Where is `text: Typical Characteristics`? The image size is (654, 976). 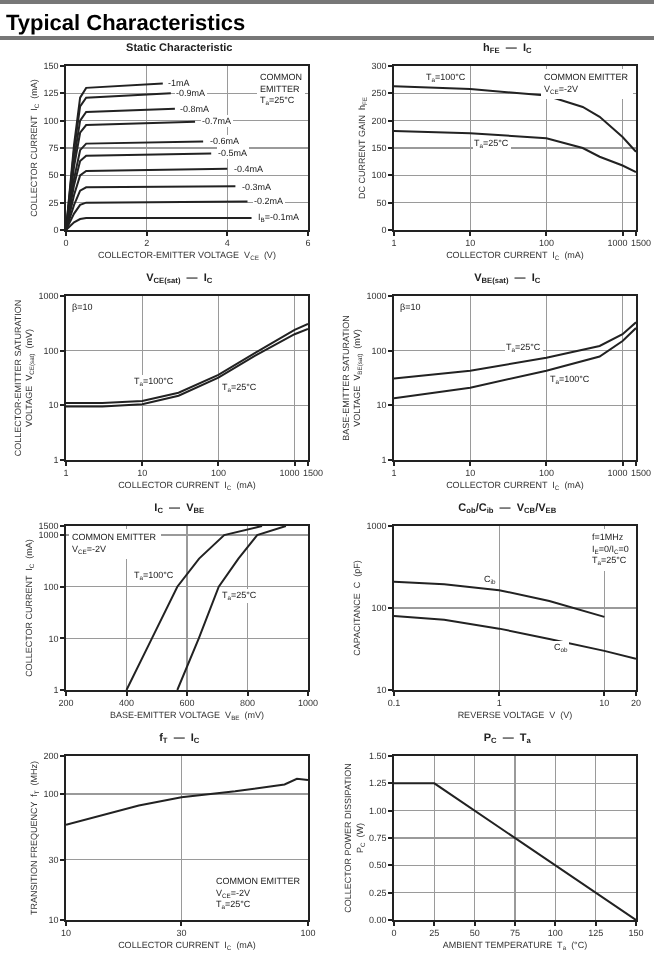 text: Typical Characteristics is located at coordinates (327, 20).